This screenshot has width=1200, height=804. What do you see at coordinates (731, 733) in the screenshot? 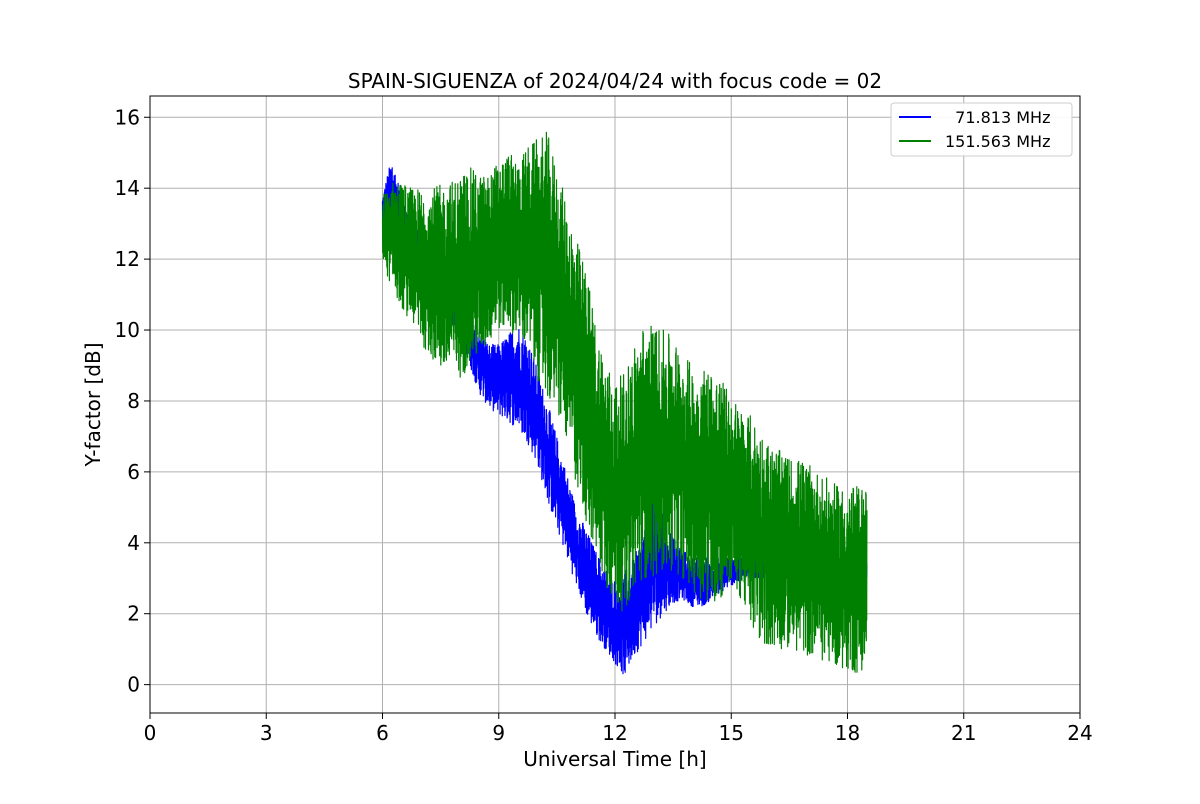
I see `x-tick-label: 15` at bounding box center [731, 733].